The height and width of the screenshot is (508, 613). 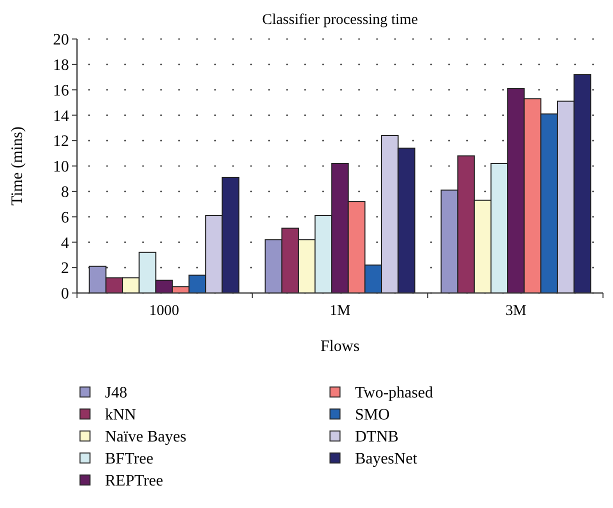 I want to click on legend-label: BayesNet, so click(x=386, y=459).